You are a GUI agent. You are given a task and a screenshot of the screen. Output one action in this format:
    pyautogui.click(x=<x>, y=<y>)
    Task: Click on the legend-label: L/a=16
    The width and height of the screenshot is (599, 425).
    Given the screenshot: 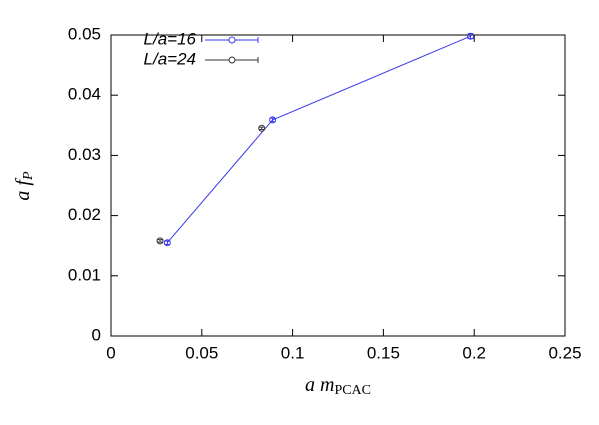 What is the action you would take?
    pyautogui.click(x=170, y=38)
    